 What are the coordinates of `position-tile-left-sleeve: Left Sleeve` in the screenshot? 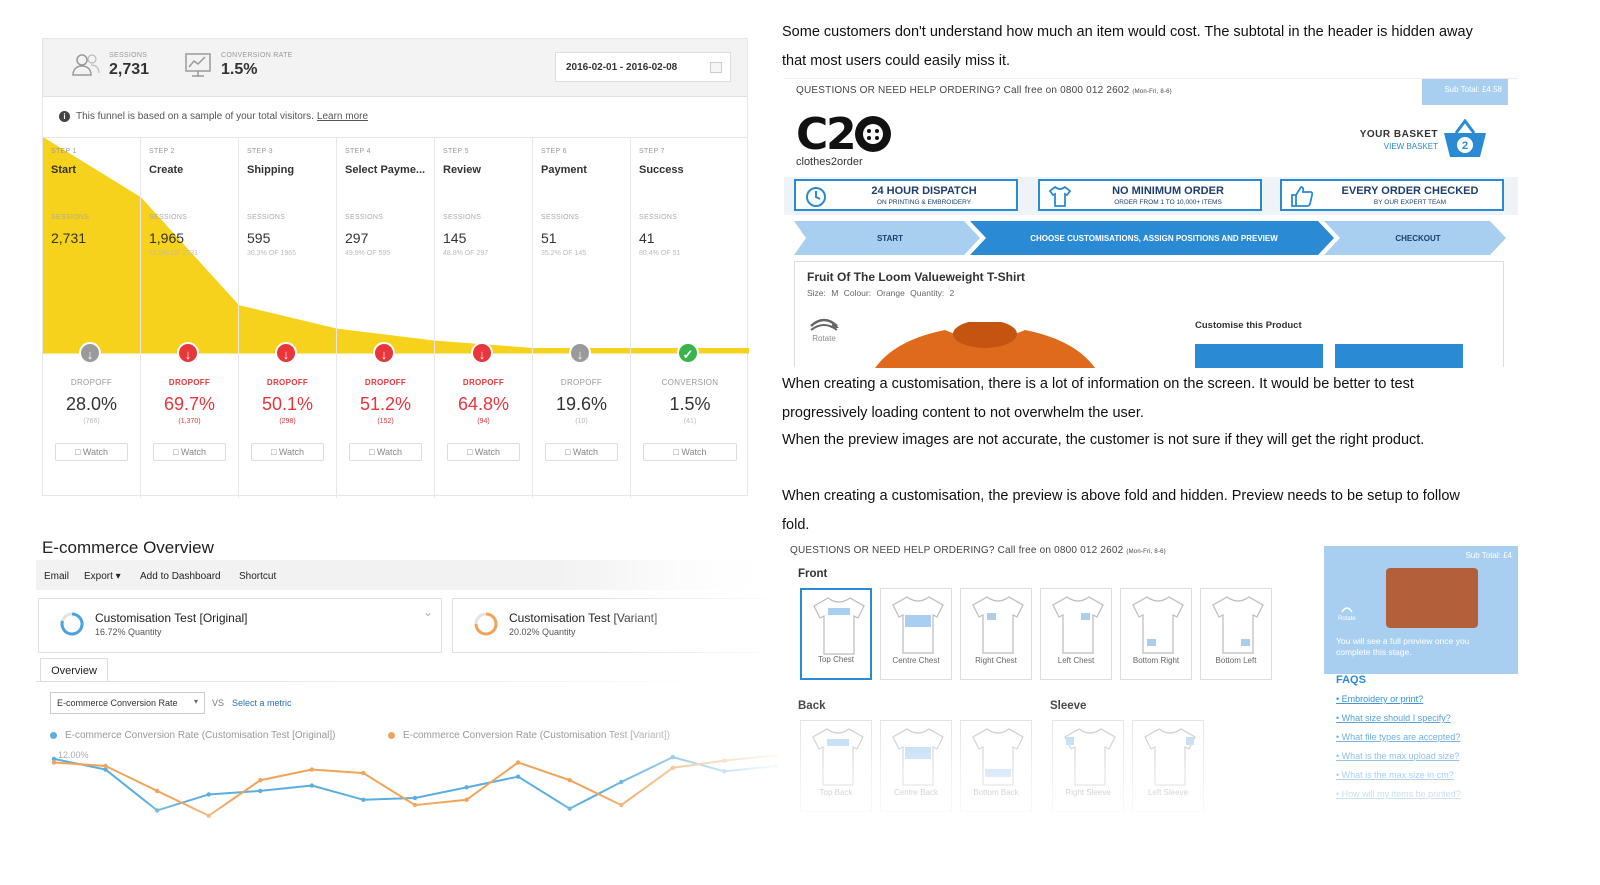 It's located at (1168, 766).